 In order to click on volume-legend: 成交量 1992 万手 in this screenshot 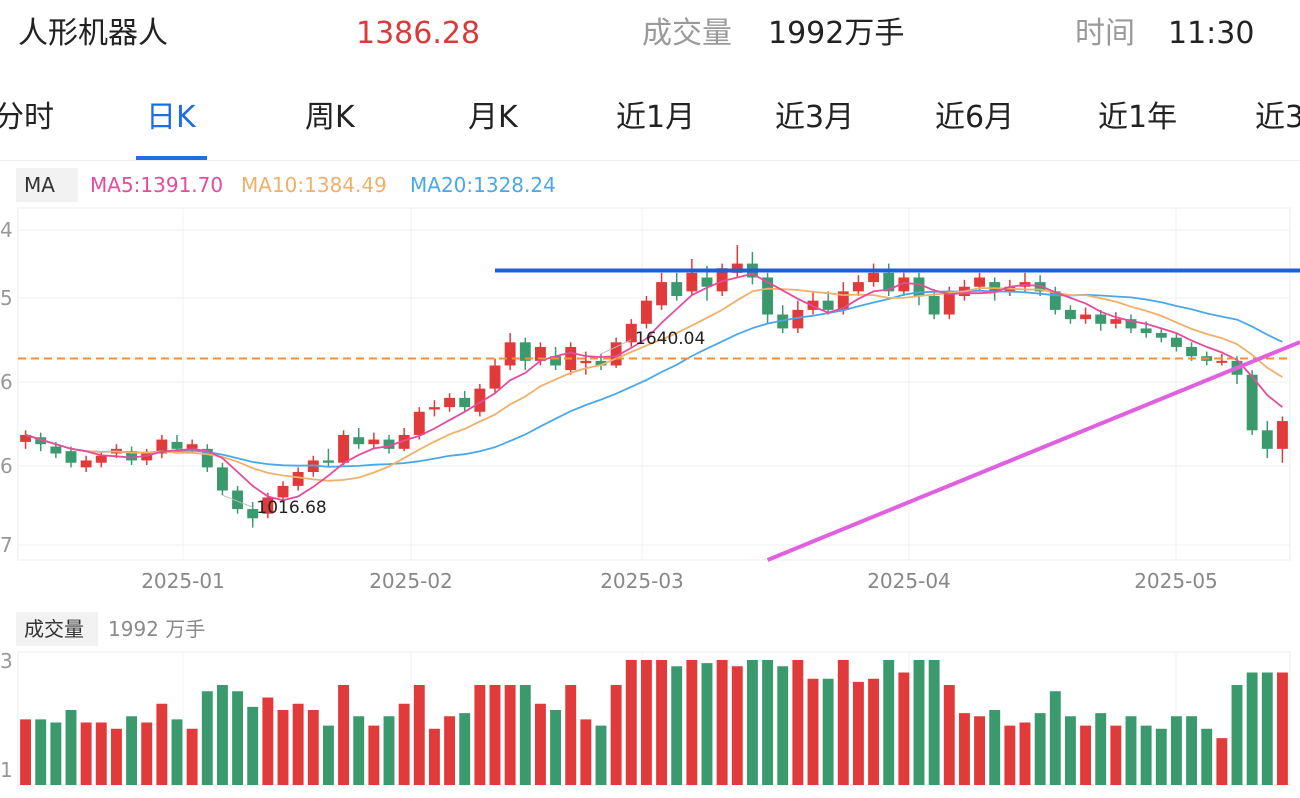, I will do `click(650, 629)`.